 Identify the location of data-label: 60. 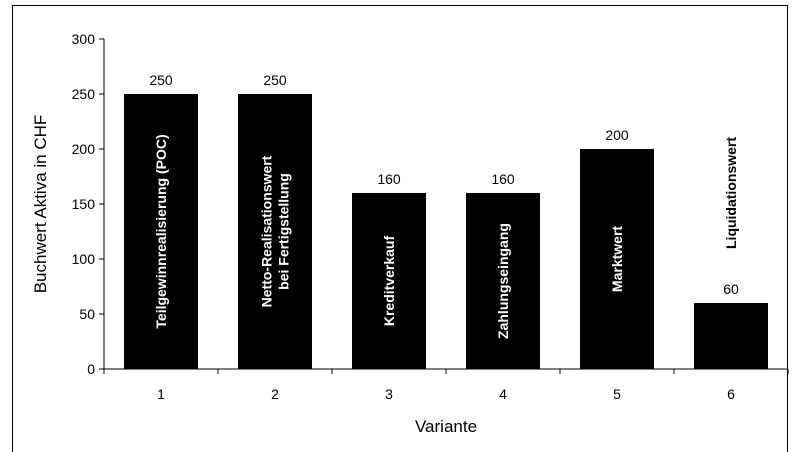
(731, 289).